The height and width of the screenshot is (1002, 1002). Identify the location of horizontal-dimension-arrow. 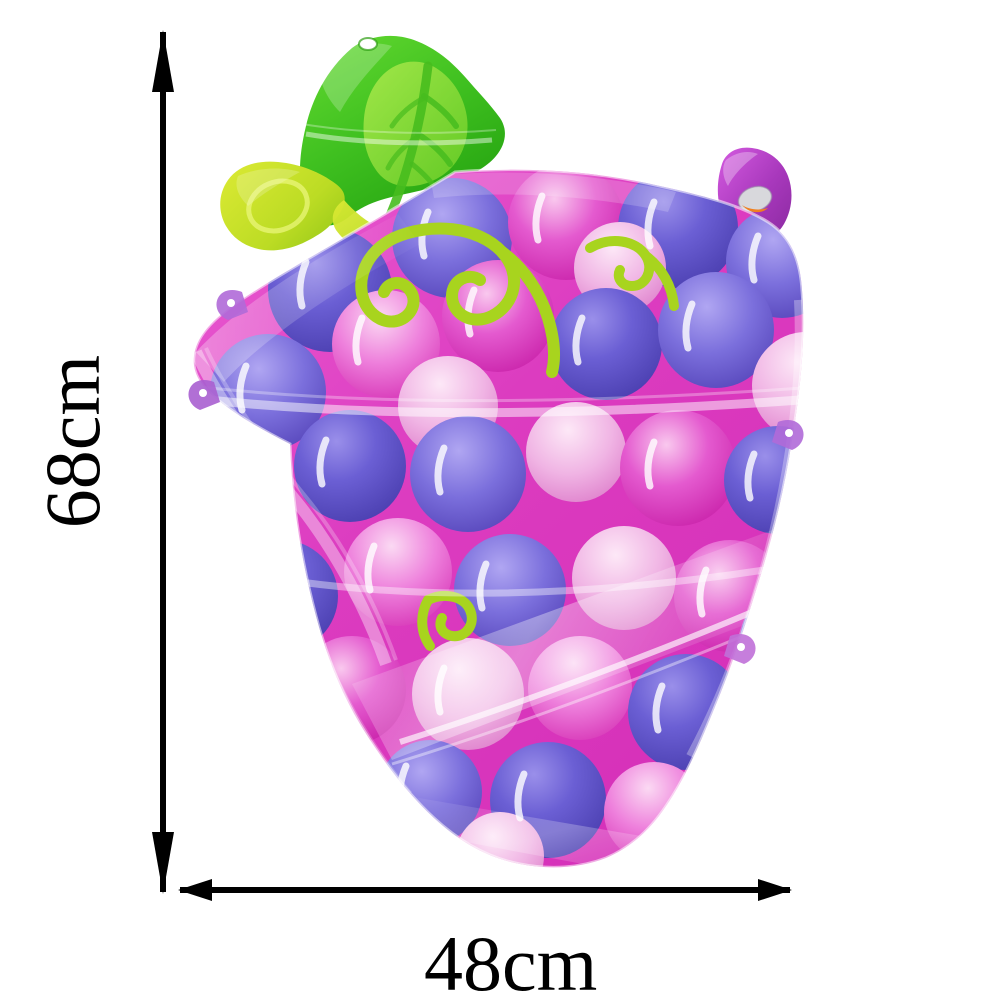
(485, 890).